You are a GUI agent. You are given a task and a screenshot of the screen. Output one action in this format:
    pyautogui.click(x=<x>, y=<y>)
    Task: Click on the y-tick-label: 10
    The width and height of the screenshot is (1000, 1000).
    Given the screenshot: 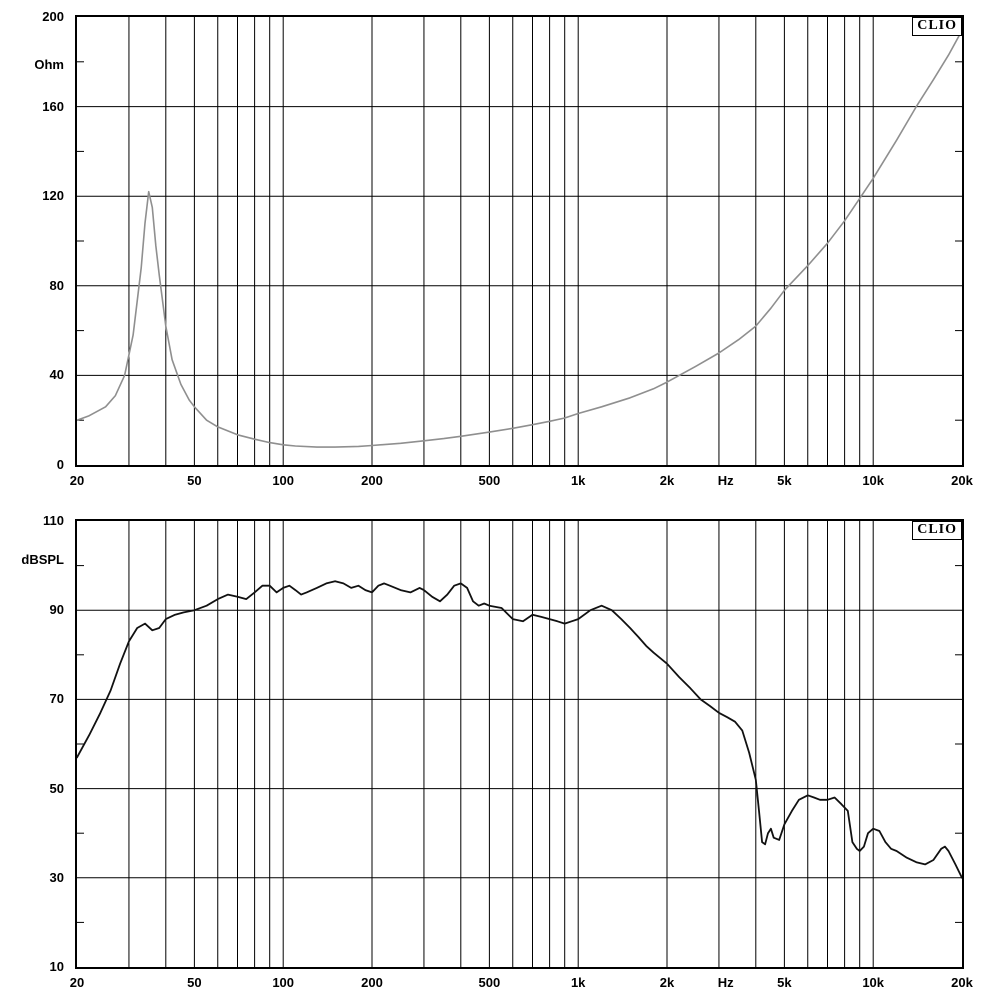 What is the action you would take?
    pyautogui.click(x=56, y=966)
    